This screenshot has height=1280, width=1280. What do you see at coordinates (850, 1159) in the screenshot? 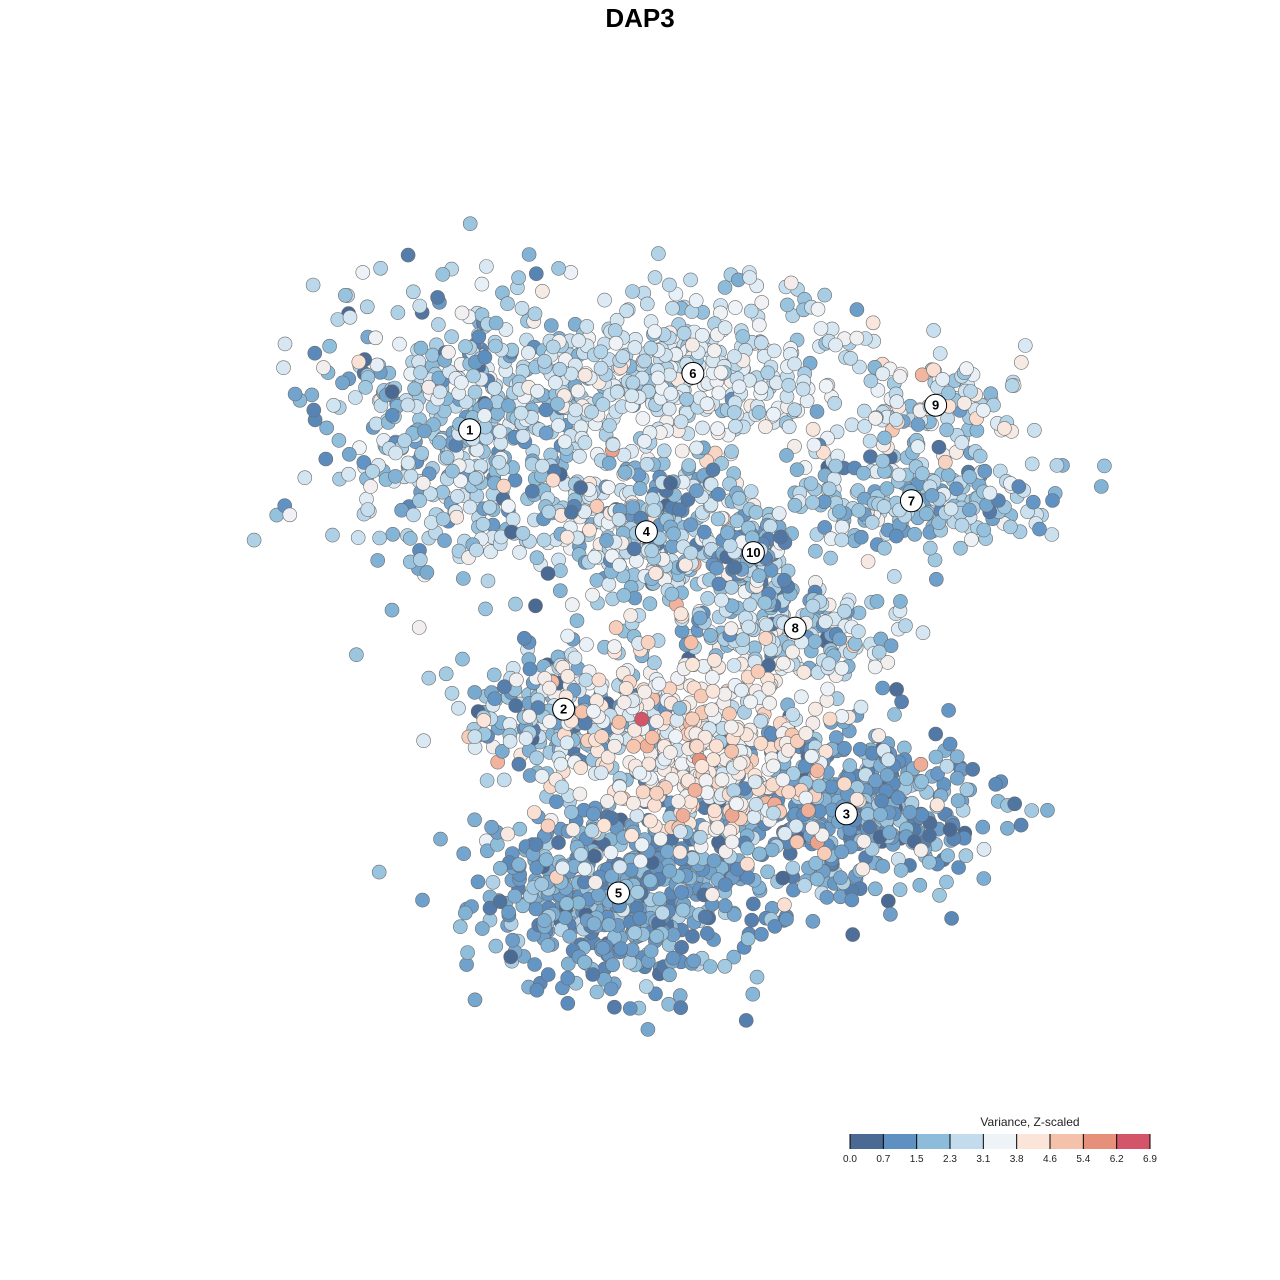
I see `legend-tick-label: 0.0` at bounding box center [850, 1159].